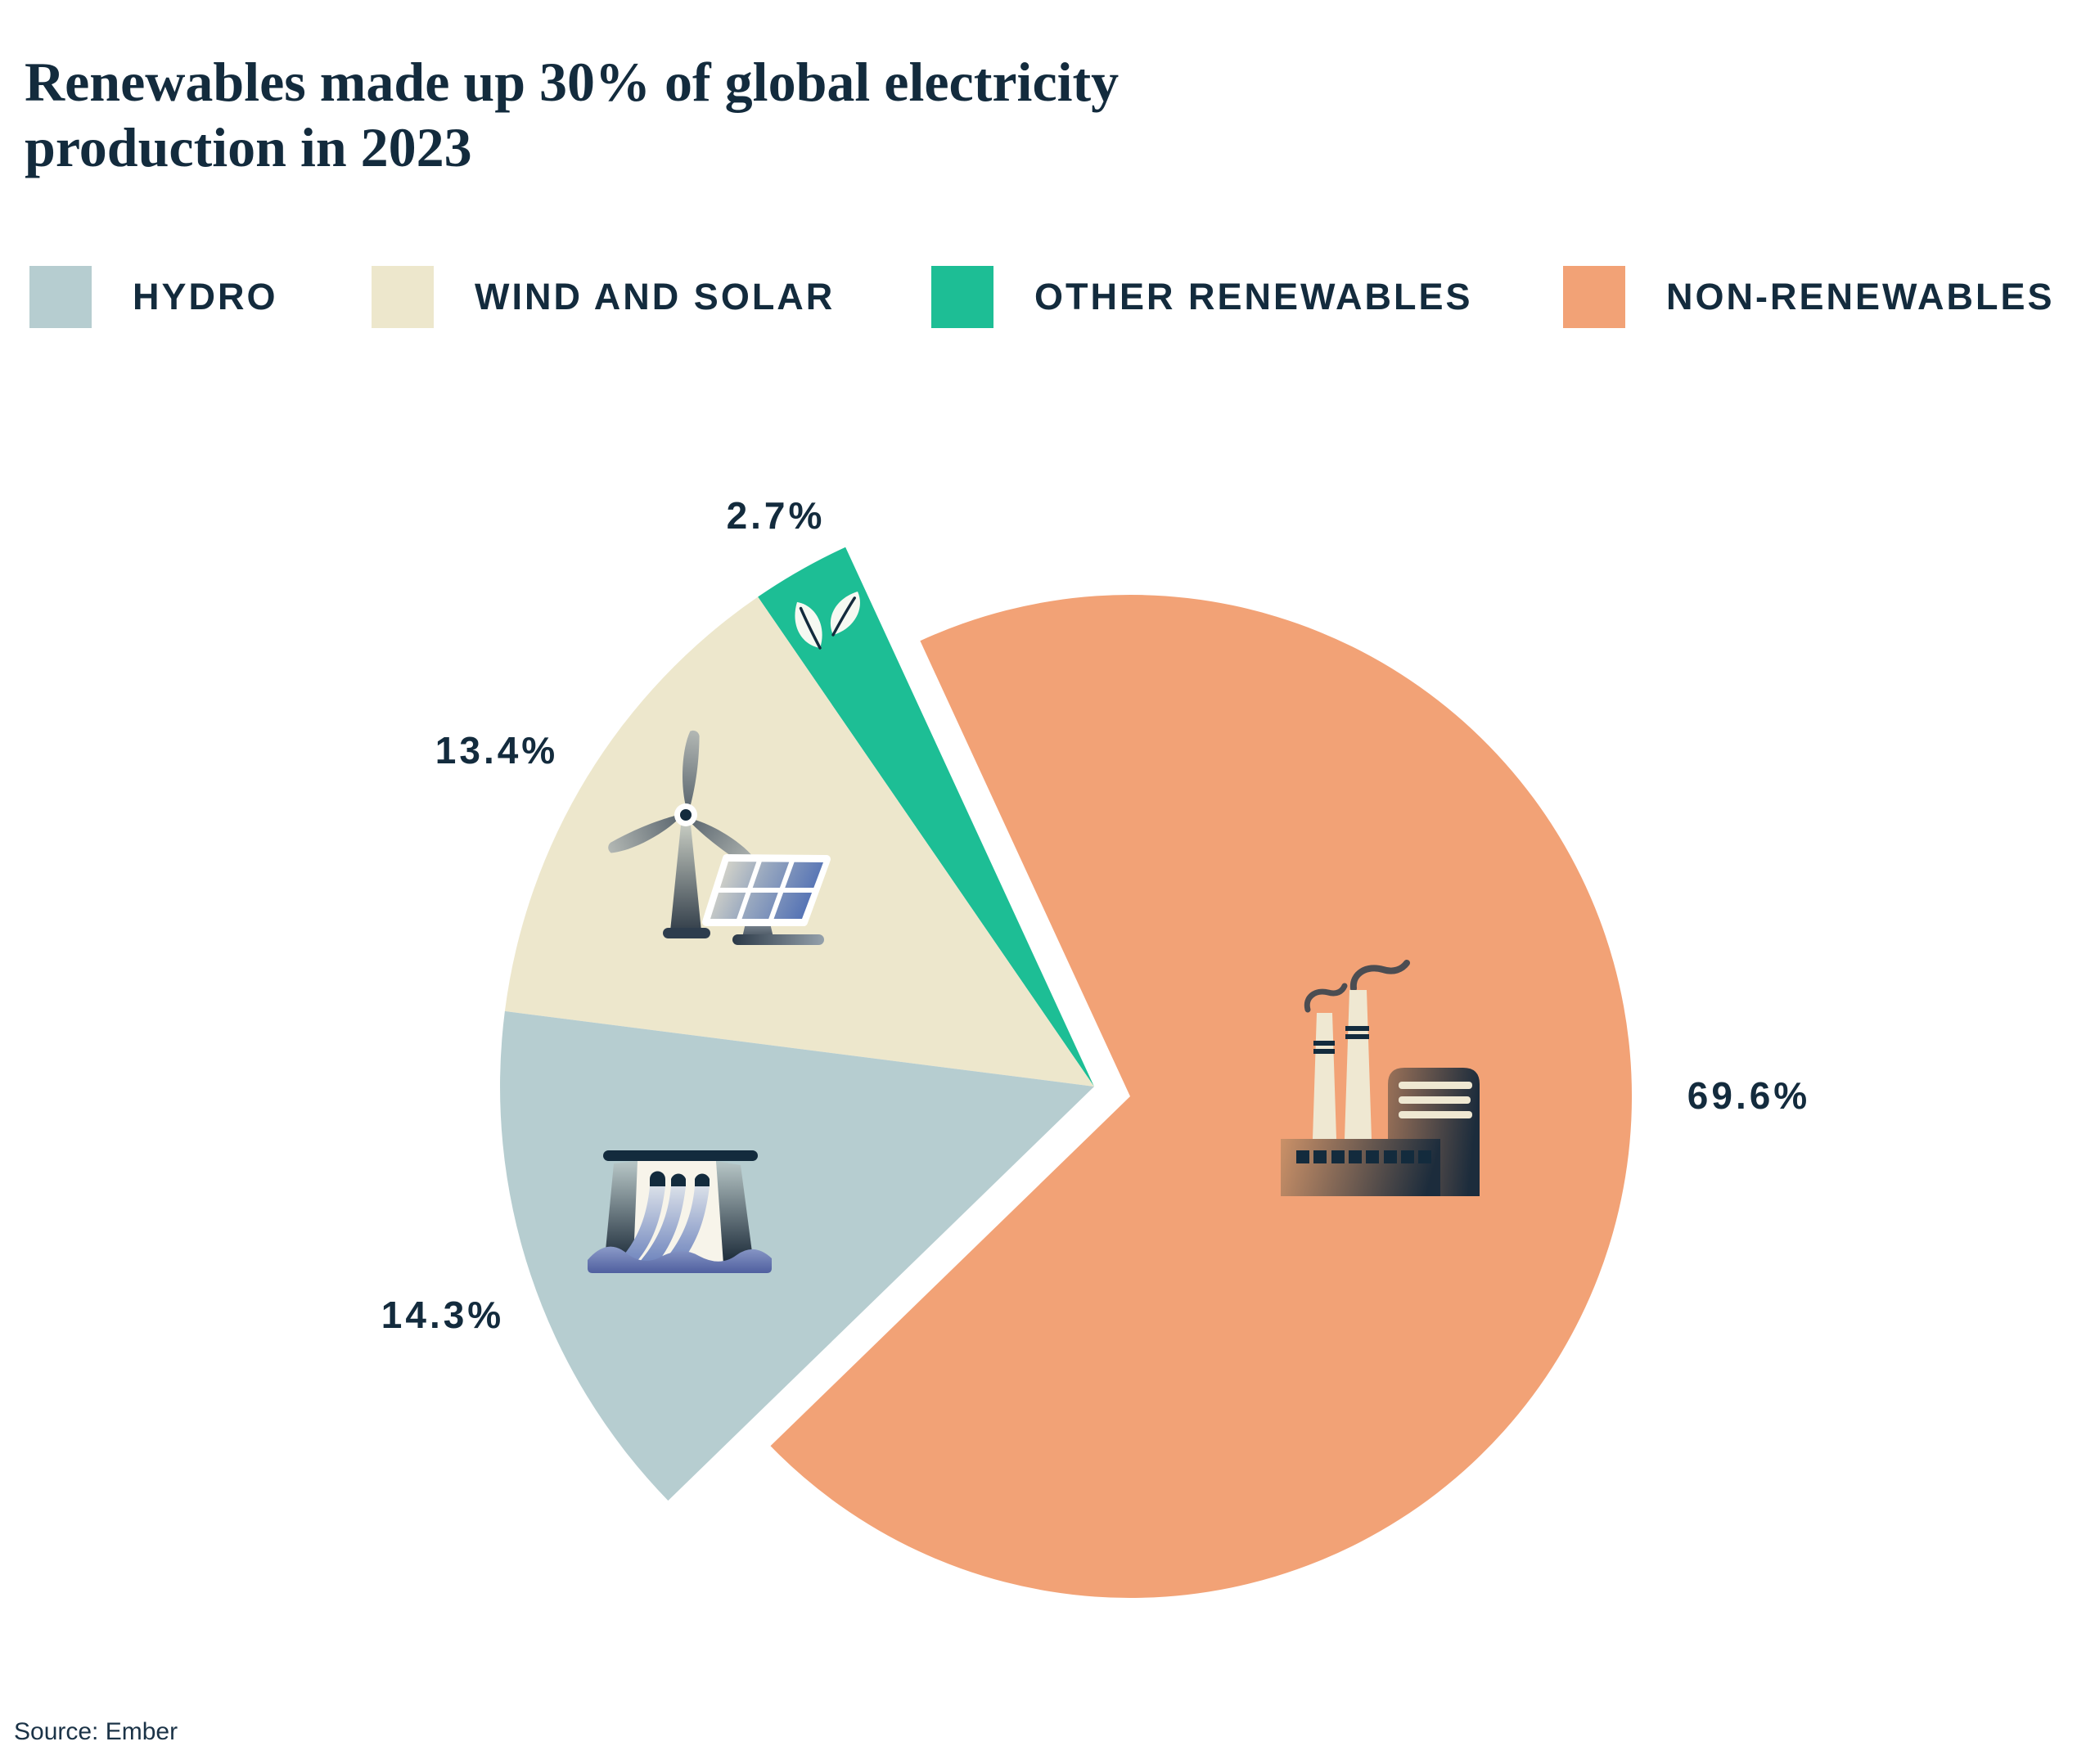 The height and width of the screenshot is (1764, 2095). What do you see at coordinates (828, 621) in the screenshot?
I see `leaf-icon` at bounding box center [828, 621].